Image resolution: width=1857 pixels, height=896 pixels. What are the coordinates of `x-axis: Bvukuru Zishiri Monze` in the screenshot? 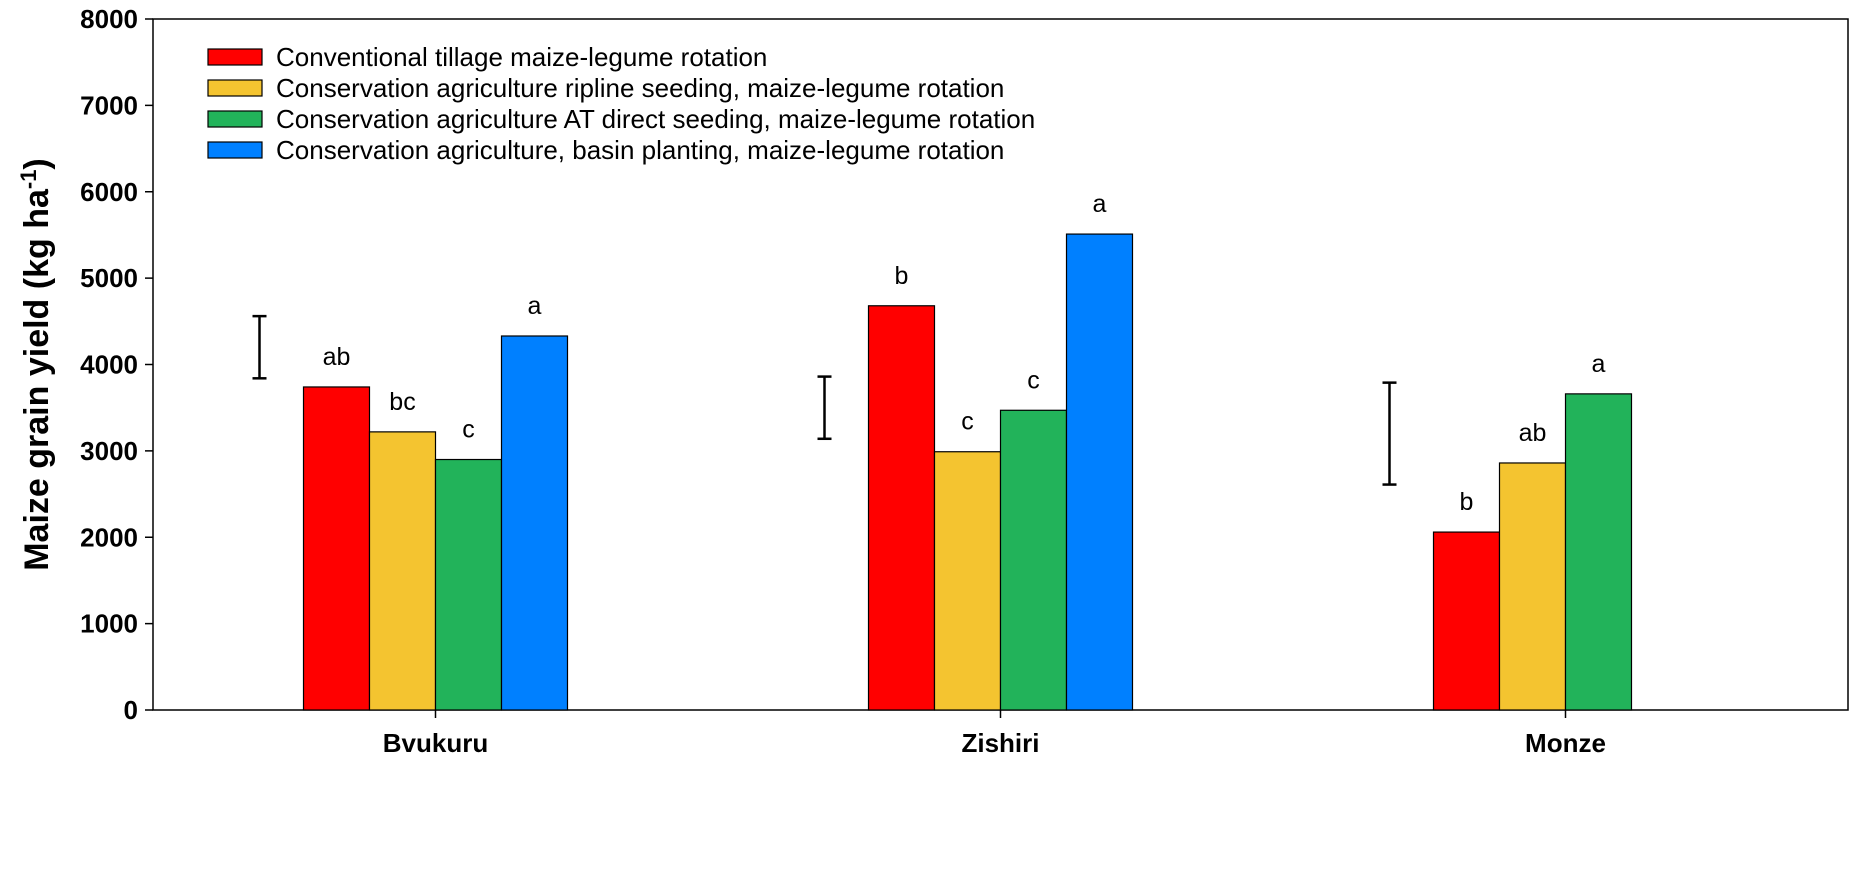 It's located at (994, 734).